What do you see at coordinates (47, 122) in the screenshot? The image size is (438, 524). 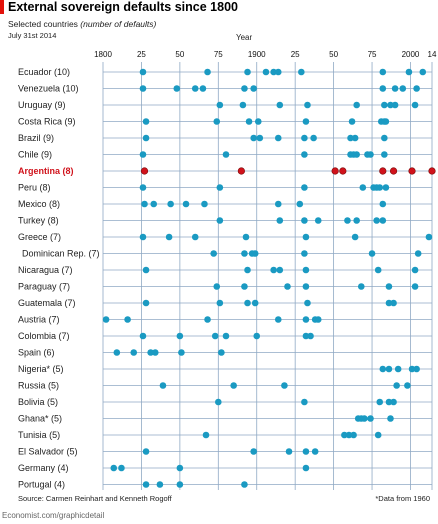 I see `row-label: Costa Rica (9)` at bounding box center [47, 122].